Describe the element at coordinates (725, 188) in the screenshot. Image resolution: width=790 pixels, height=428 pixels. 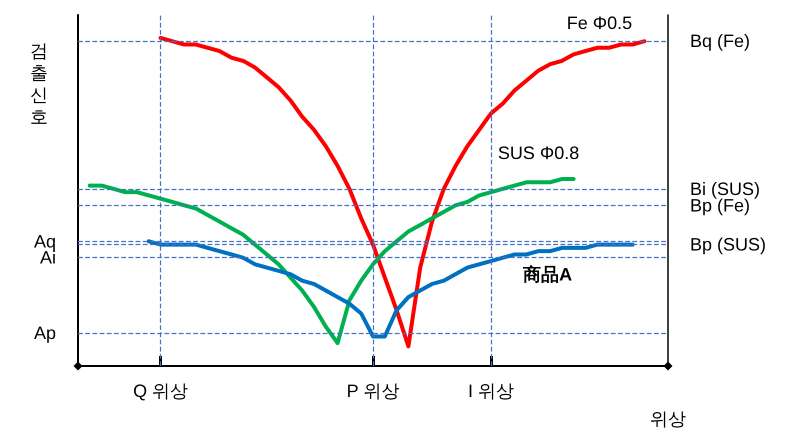
I see `ref-line-label: Bi (SUS)` at that location.